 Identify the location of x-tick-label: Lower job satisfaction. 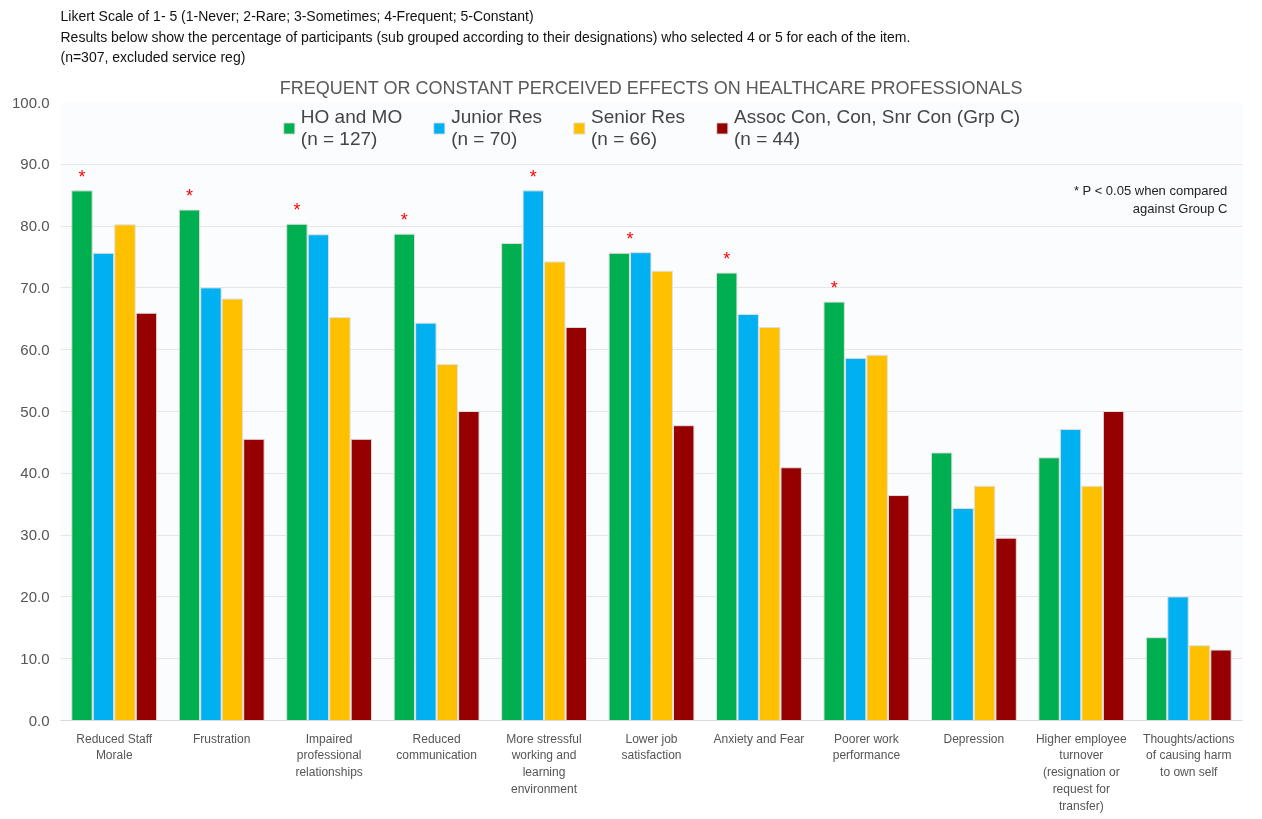
(651, 747).